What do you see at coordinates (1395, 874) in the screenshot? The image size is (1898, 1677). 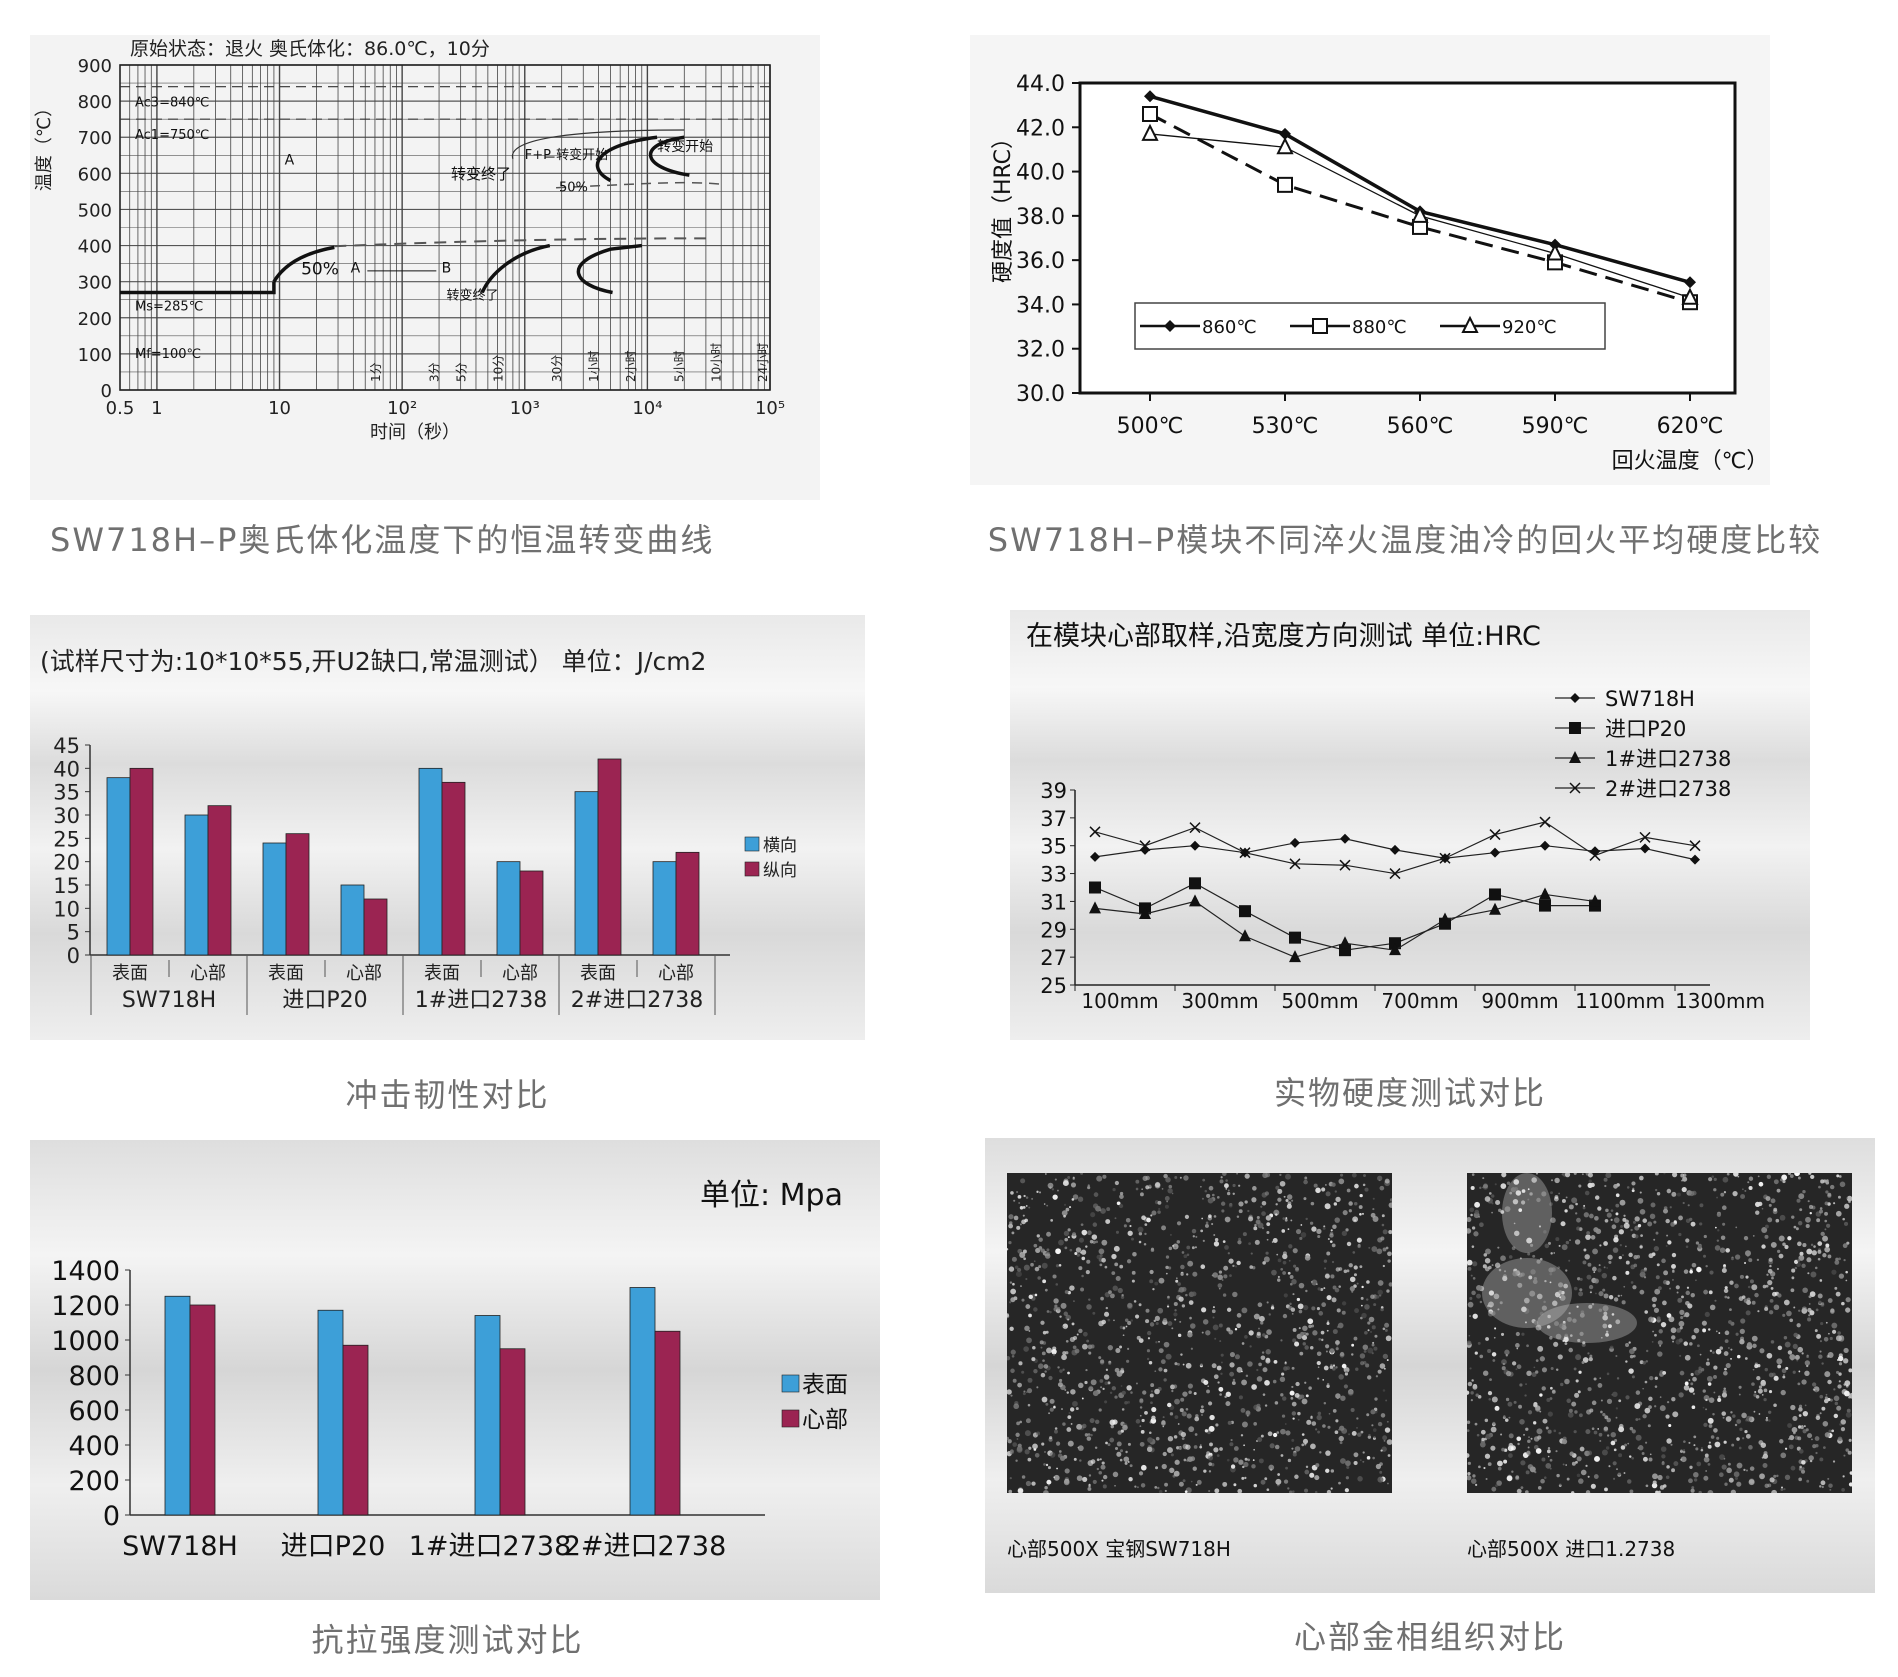 I see `hardness-marker-x` at bounding box center [1395, 874].